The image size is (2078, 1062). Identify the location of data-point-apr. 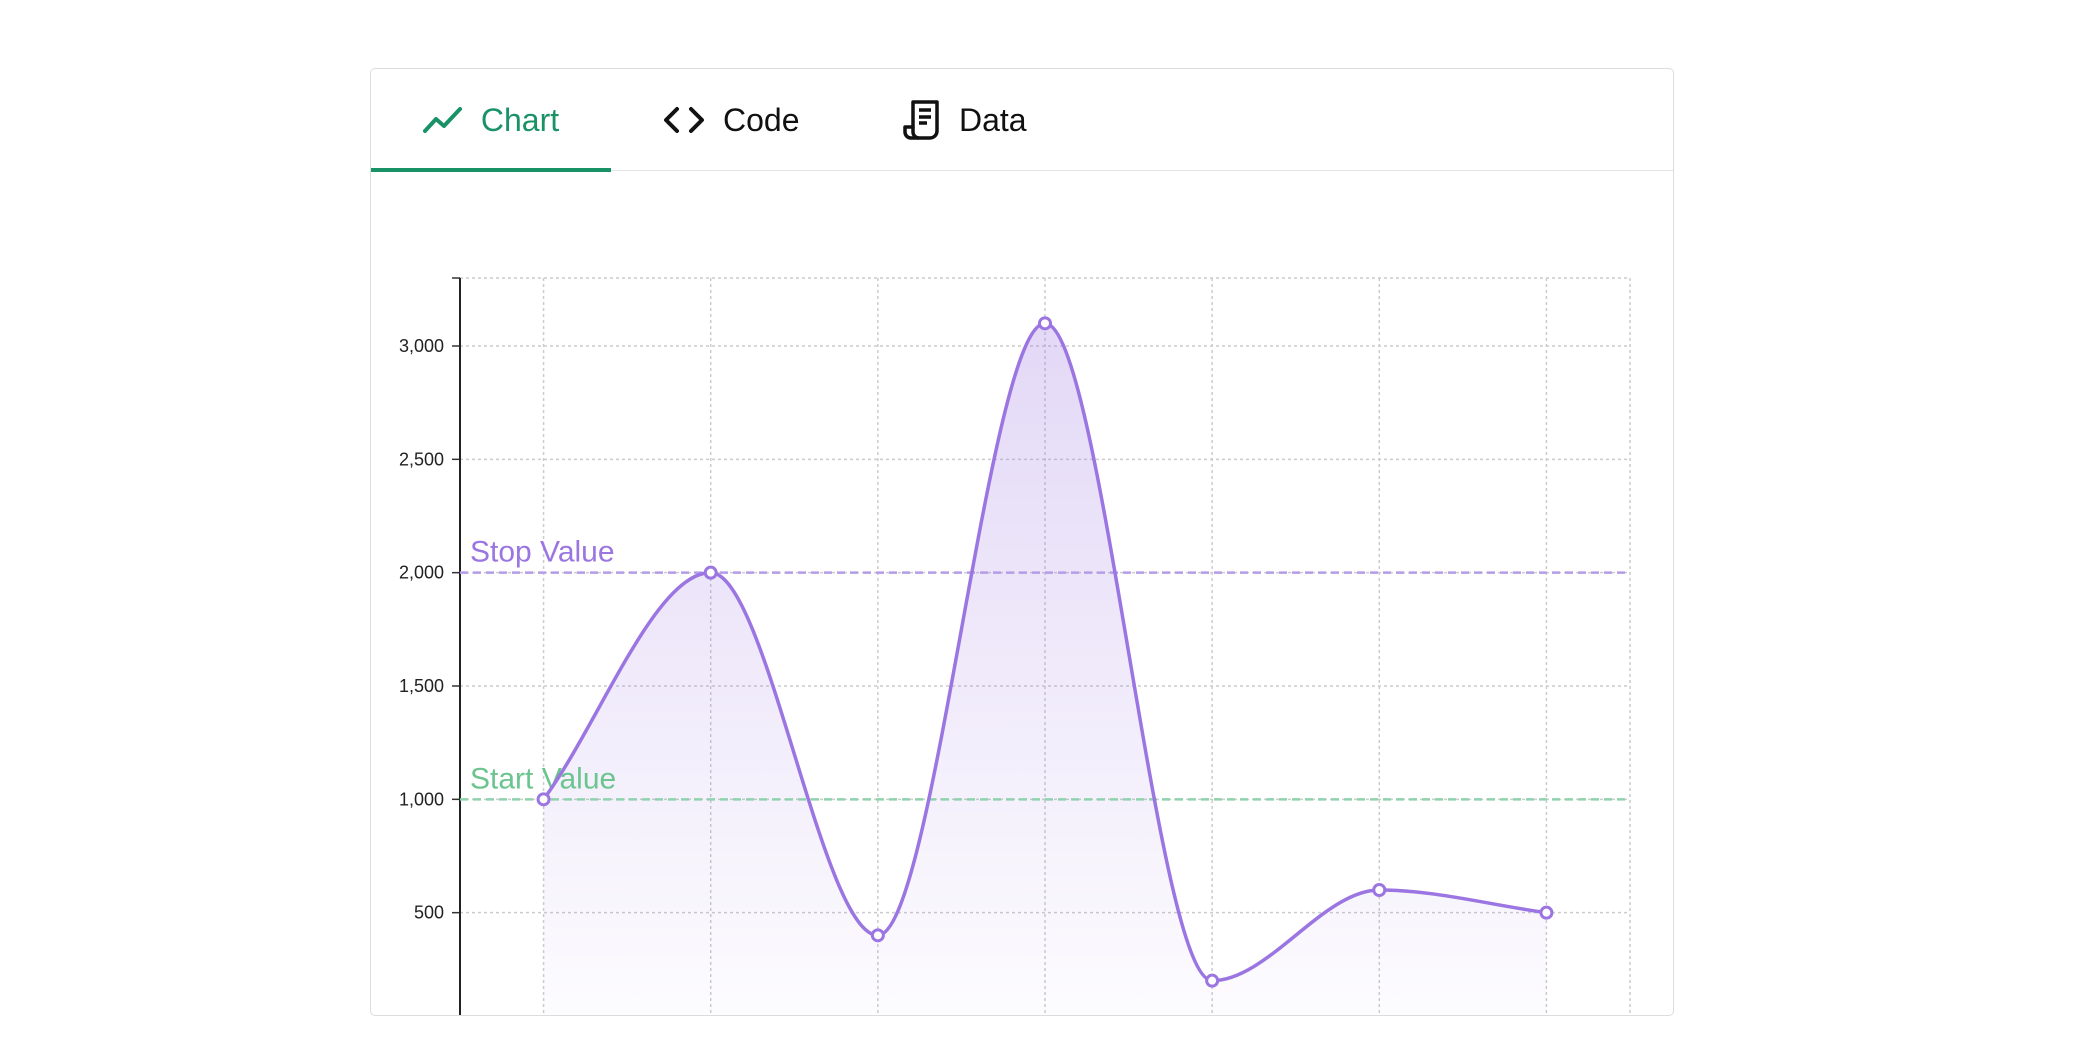
(877, 935).